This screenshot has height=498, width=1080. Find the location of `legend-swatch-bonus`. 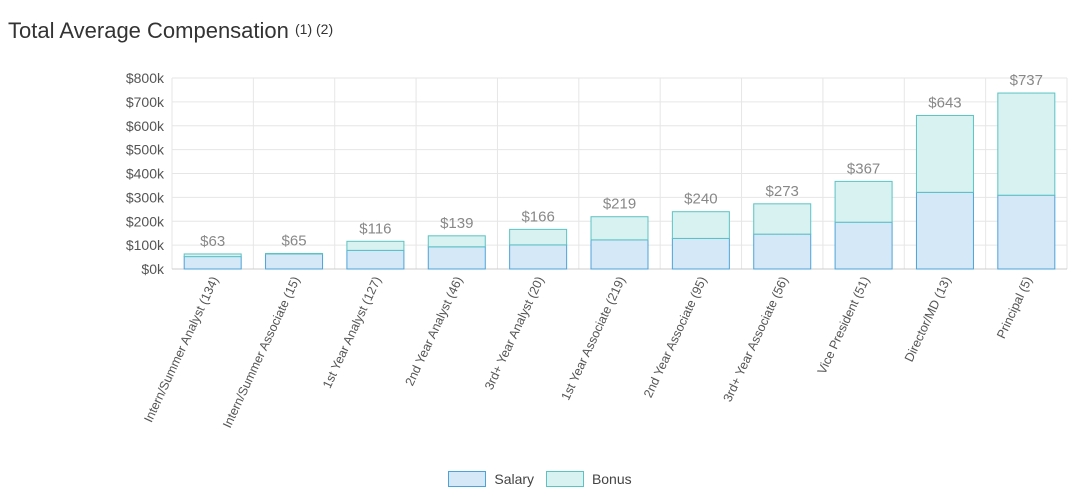

legend-swatch-bonus is located at coordinates (564, 479).